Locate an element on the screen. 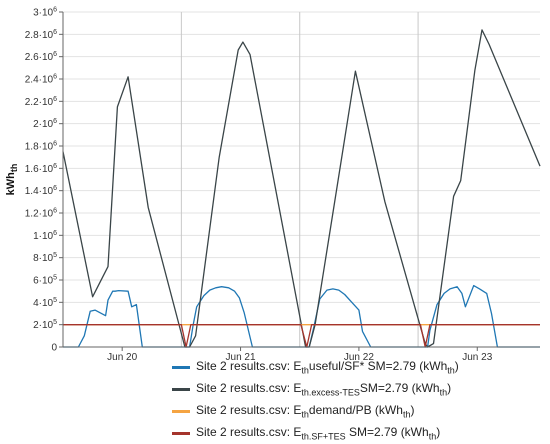 The image size is (550, 444). y-tick-label-1: 2·105 is located at coordinates (45, 325).